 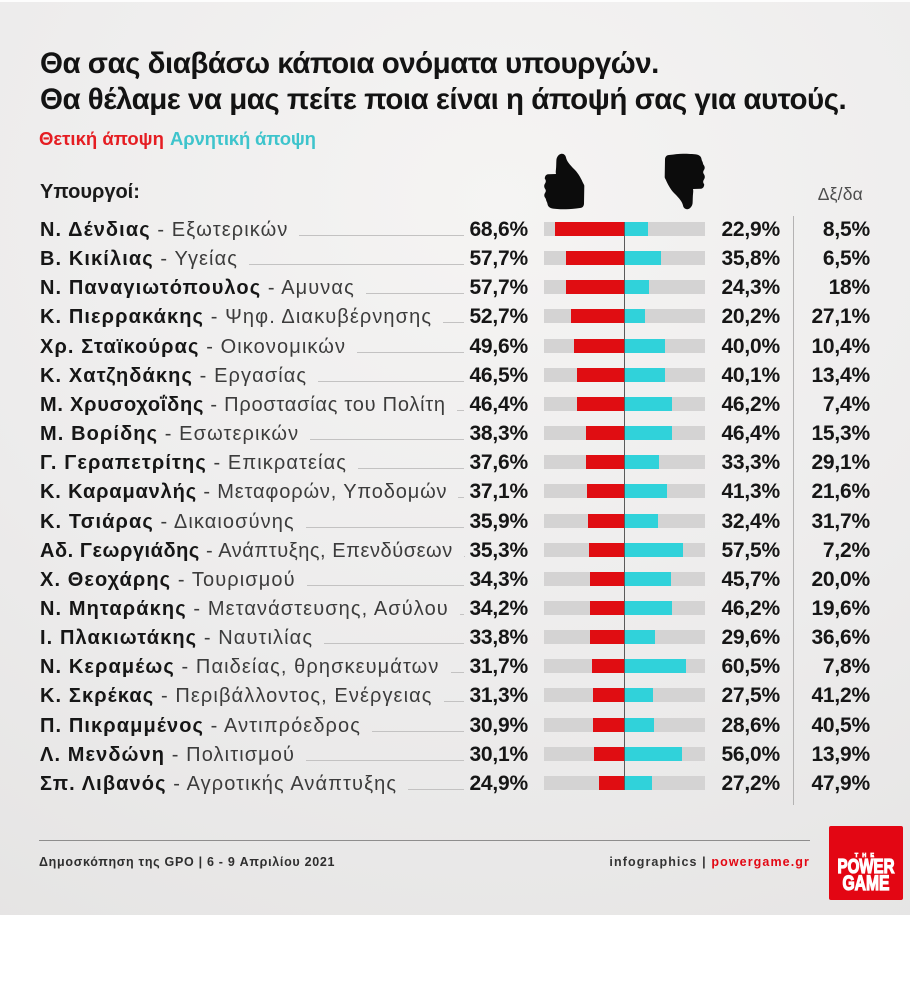 I want to click on svg-text: POWER, so click(x=866, y=867).